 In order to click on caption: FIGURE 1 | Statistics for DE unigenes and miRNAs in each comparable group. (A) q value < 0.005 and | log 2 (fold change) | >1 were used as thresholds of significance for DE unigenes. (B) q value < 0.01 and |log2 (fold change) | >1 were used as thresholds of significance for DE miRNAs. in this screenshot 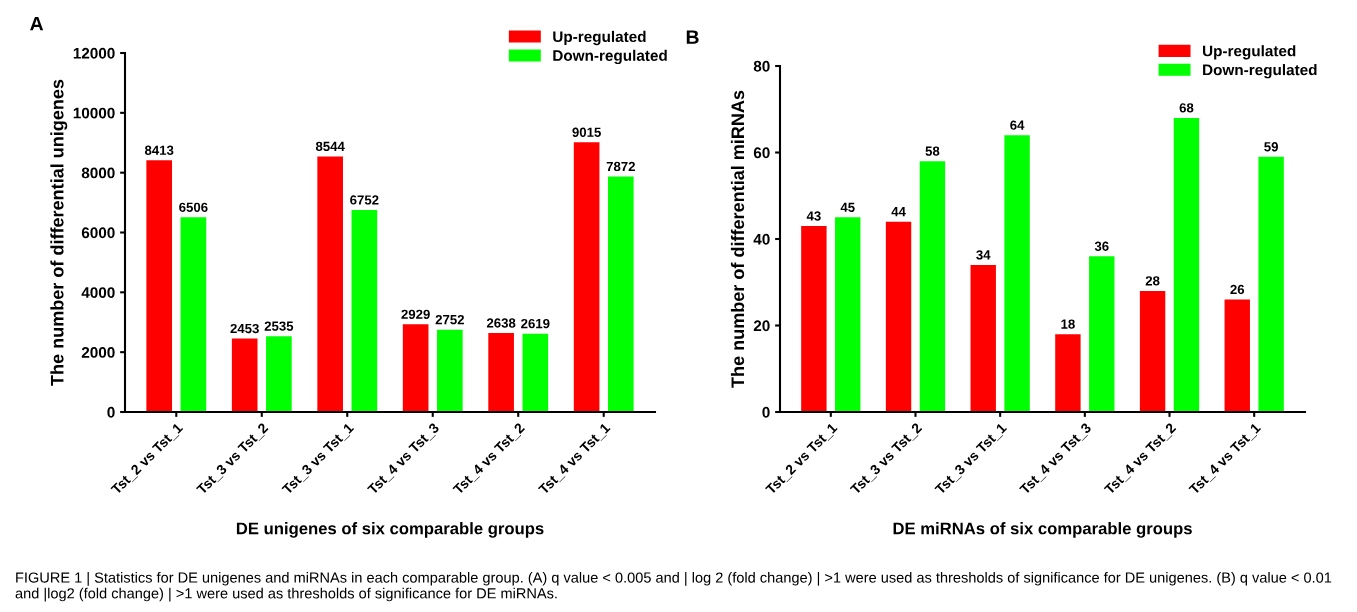, I will do `click(673, 587)`.